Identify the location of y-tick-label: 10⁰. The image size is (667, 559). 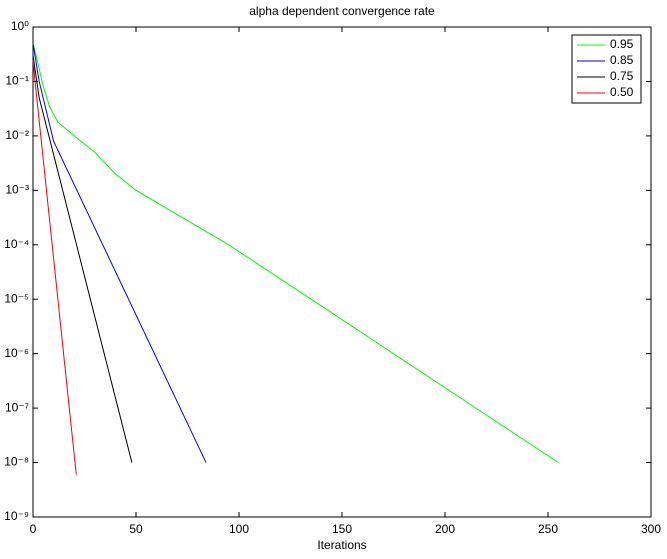
(20, 26).